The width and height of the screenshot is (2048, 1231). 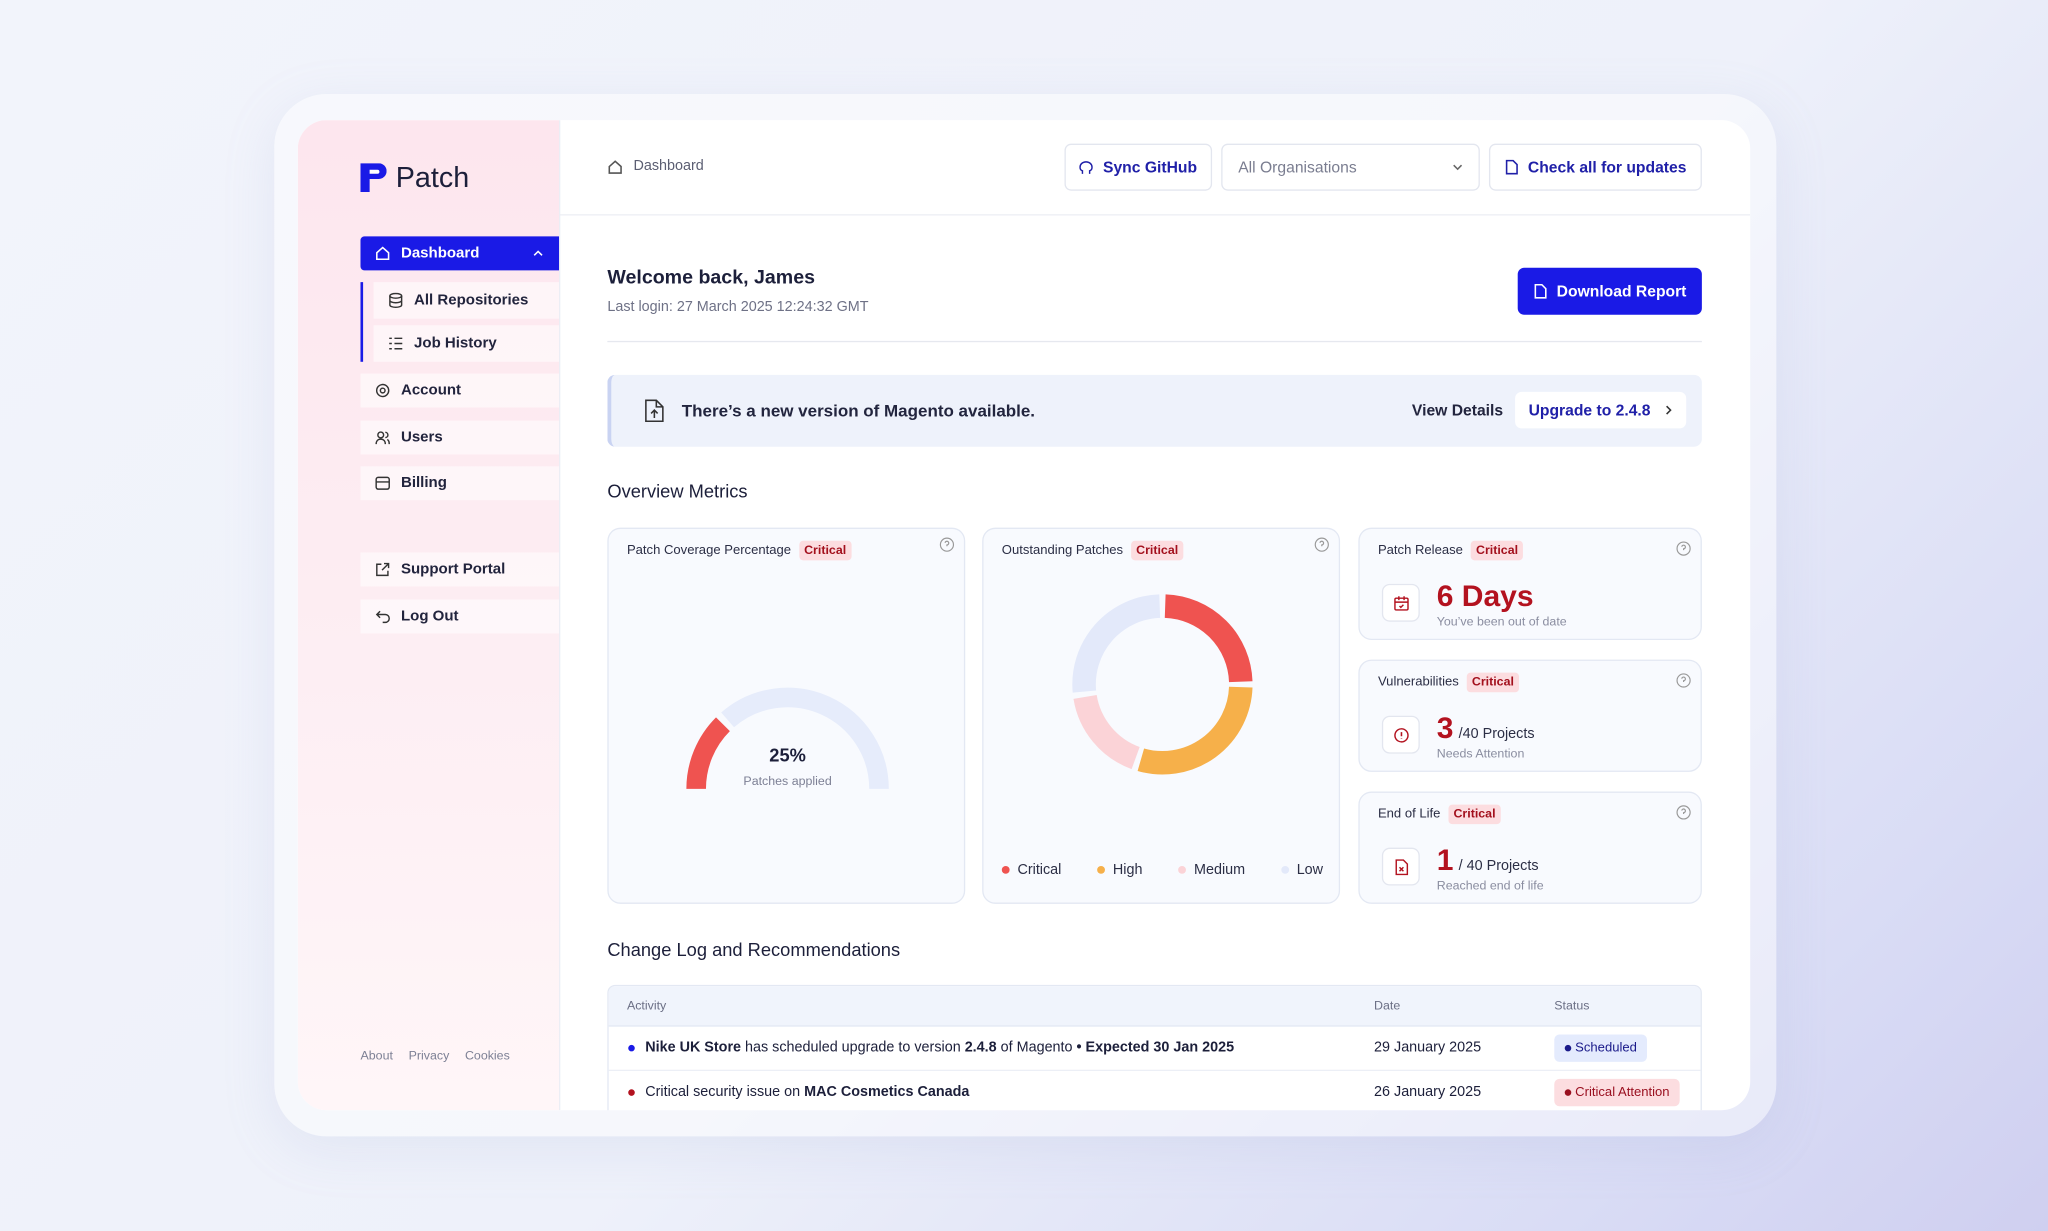 I want to click on card-title-row: Outstanding Patches Critical, so click(x=1092, y=550).